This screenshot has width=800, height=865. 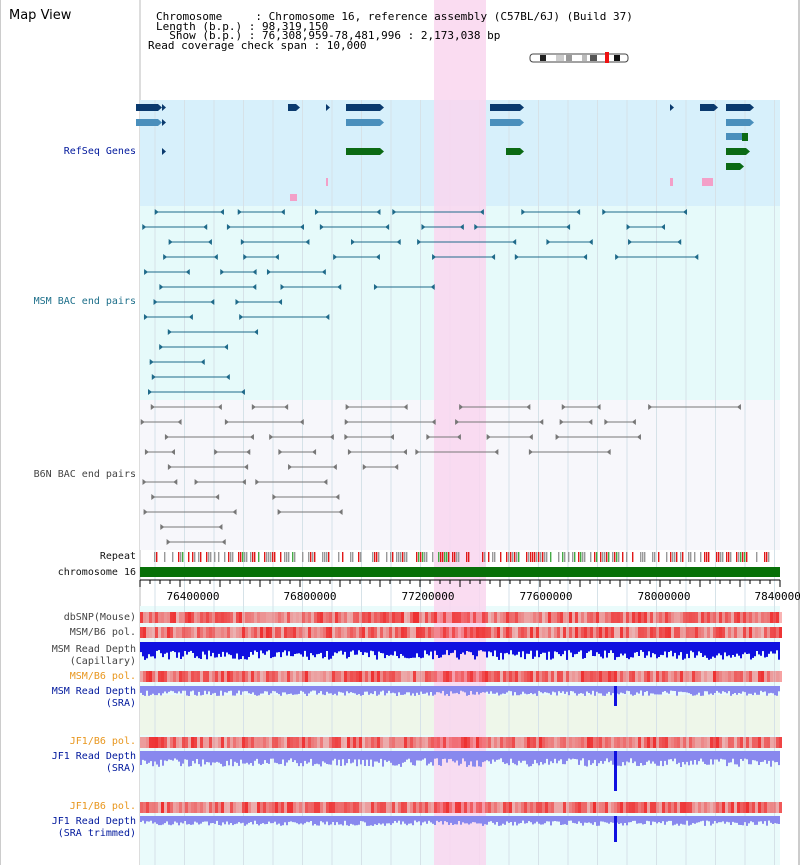 I want to click on track-label-msm-pol-1: MSM/B6 pol., so click(x=102, y=632).